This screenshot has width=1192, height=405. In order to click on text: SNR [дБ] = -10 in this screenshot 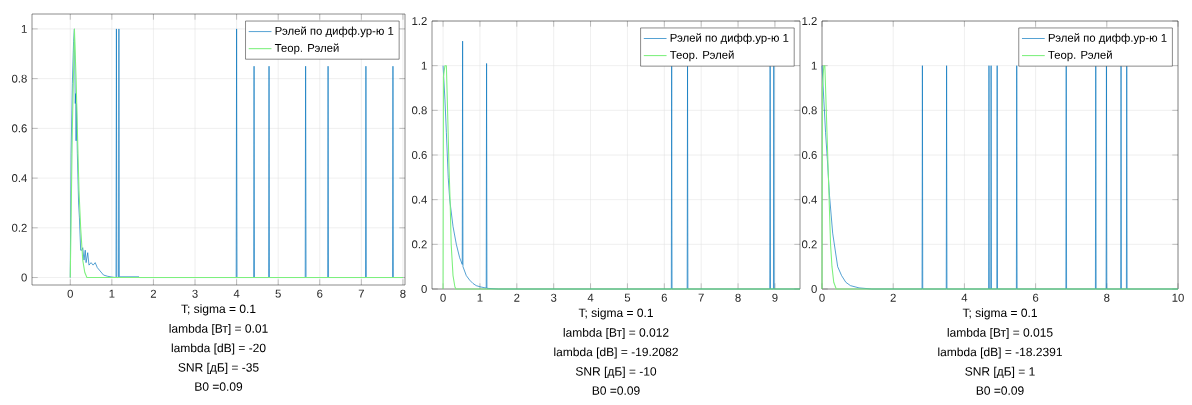, I will do `click(616, 372)`.